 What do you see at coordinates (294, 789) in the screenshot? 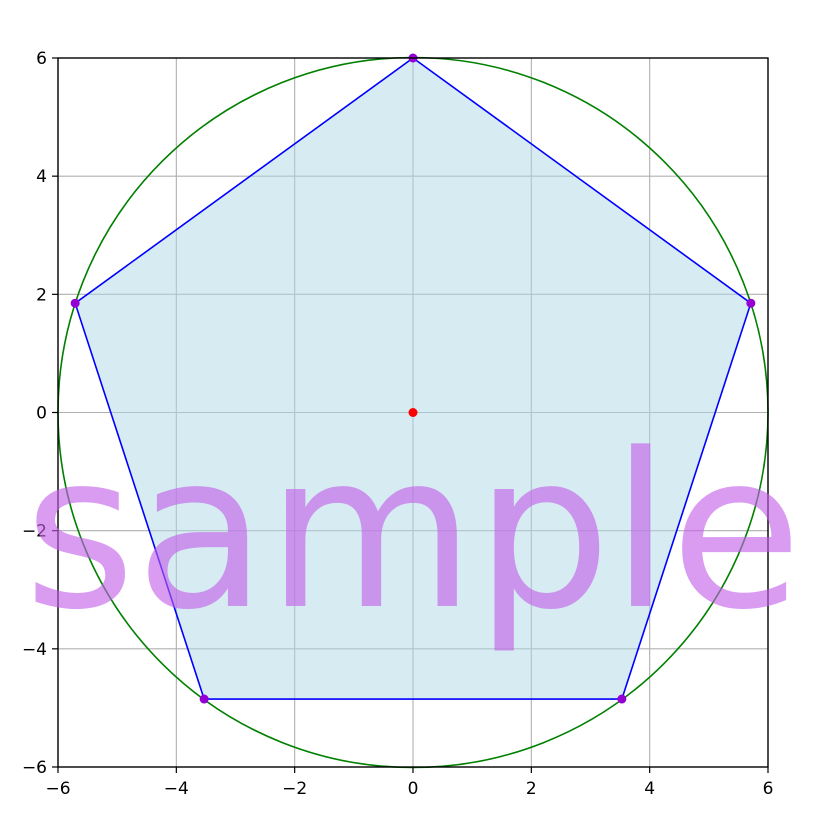
I see `x-tick-label: −2` at bounding box center [294, 789].